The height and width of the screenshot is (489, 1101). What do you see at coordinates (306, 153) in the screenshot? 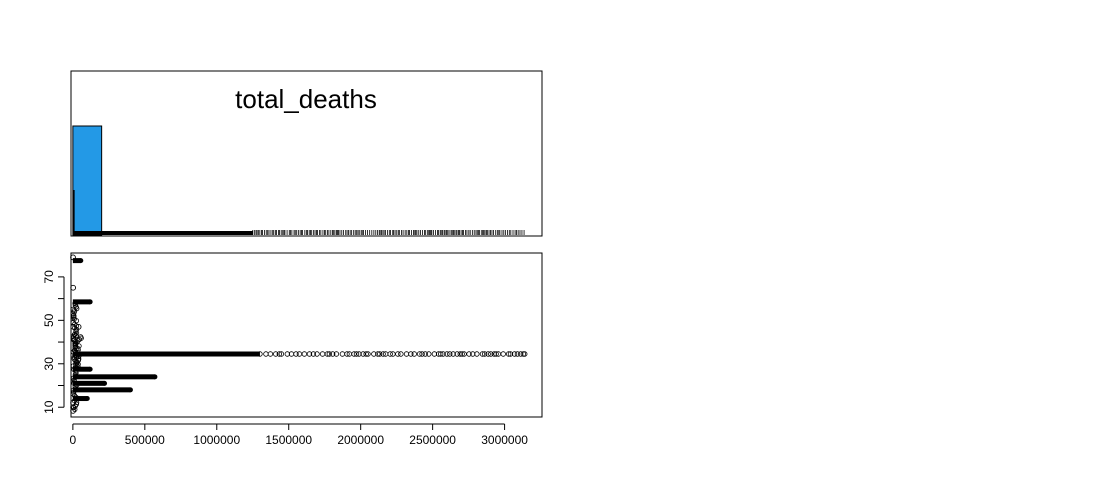
I see `histogram-panel: total_deaths` at bounding box center [306, 153].